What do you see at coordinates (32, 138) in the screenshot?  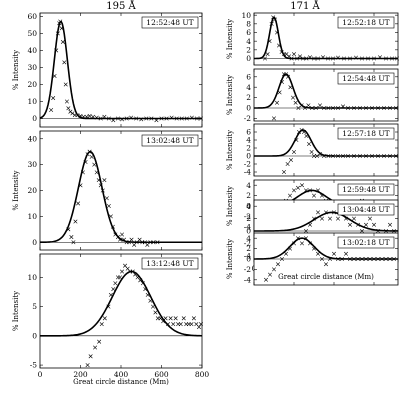 I see `y-tick-label: 40` at bounding box center [32, 138].